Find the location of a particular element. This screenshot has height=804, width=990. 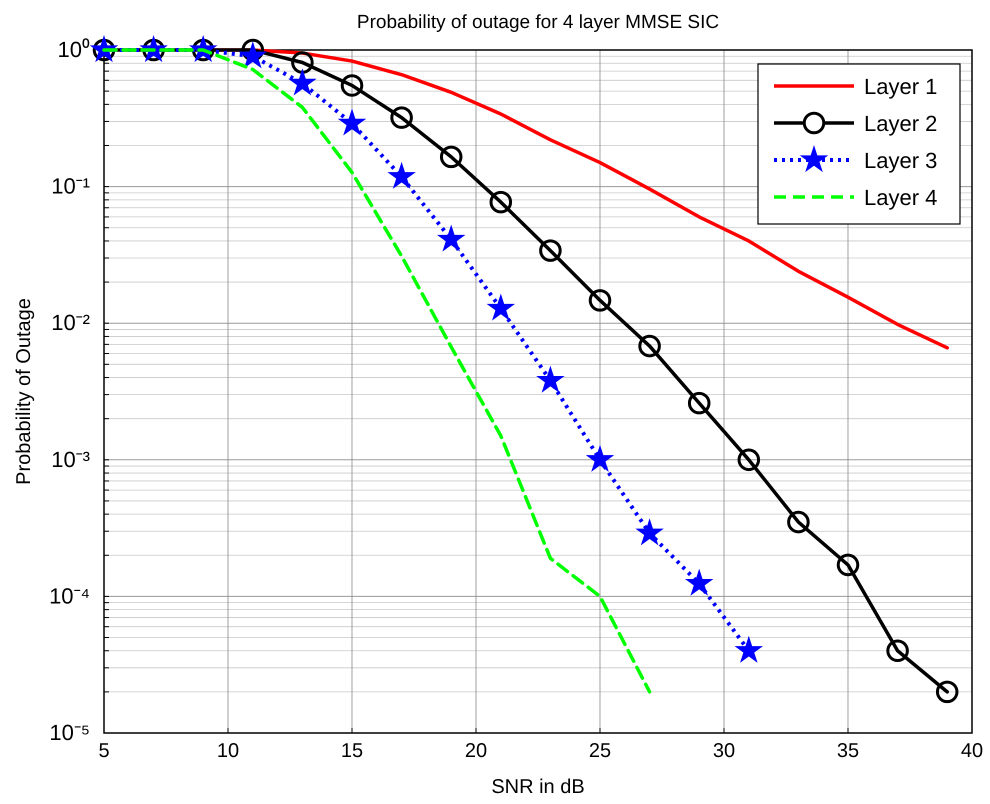

x-tick-label: 20 is located at coordinates (476, 751).